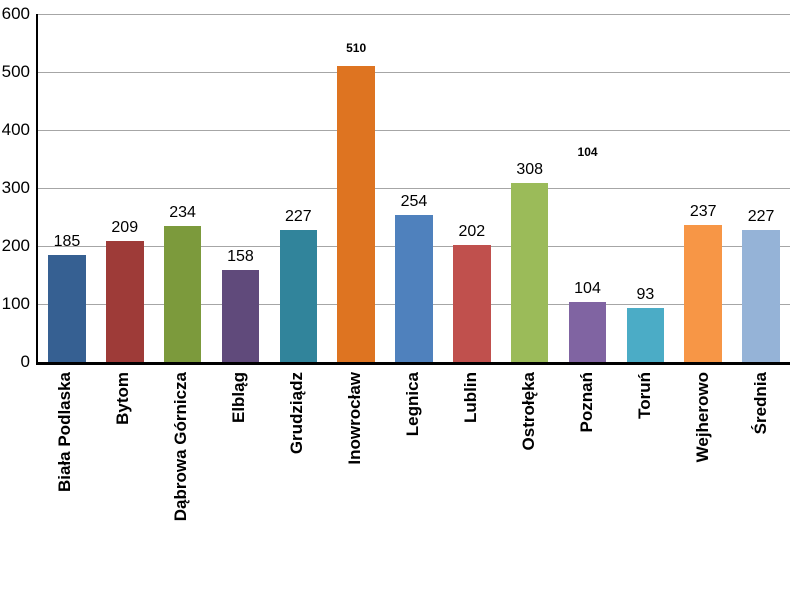  What do you see at coordinates (587, 484) in the screenshot?
I see `x-label-slot: Poznań` at bounding box center [587, 484].